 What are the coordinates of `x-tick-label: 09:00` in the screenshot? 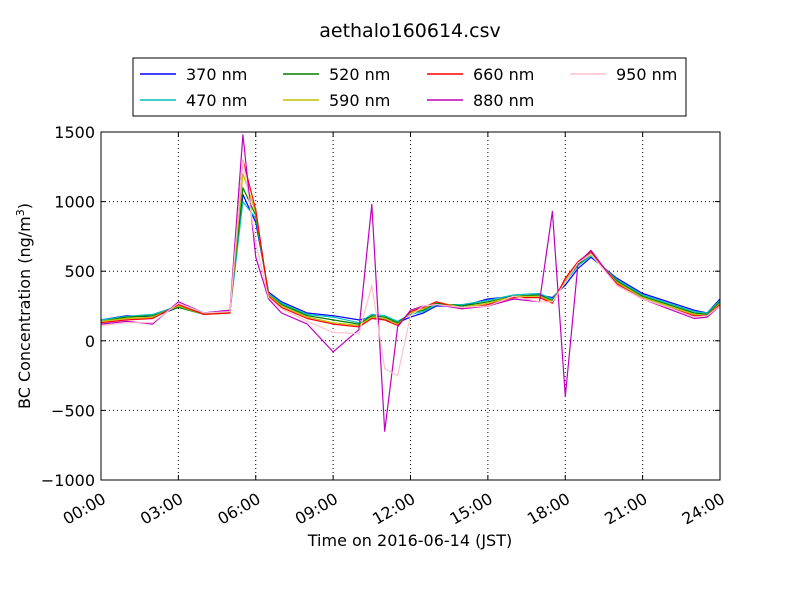 It's located at (316, 509).